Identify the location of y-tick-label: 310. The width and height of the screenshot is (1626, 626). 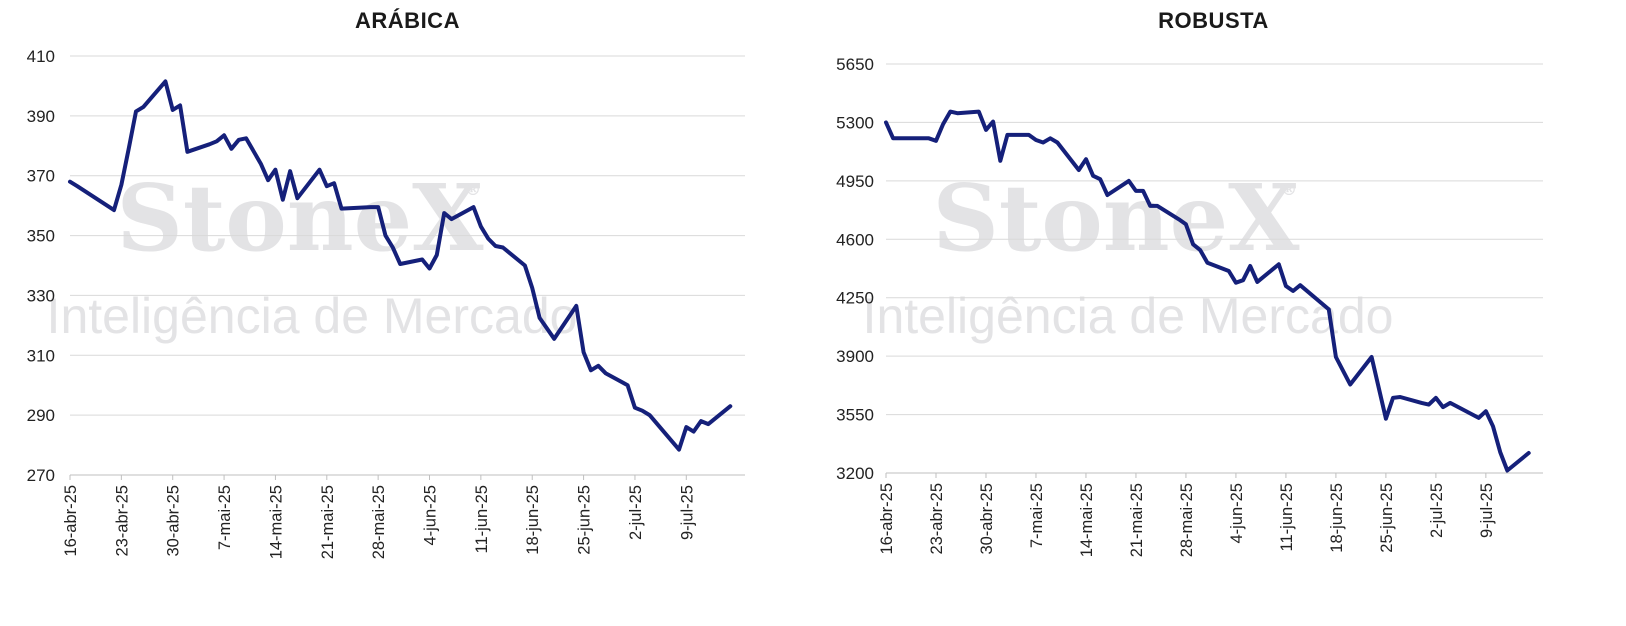
(41, 355).